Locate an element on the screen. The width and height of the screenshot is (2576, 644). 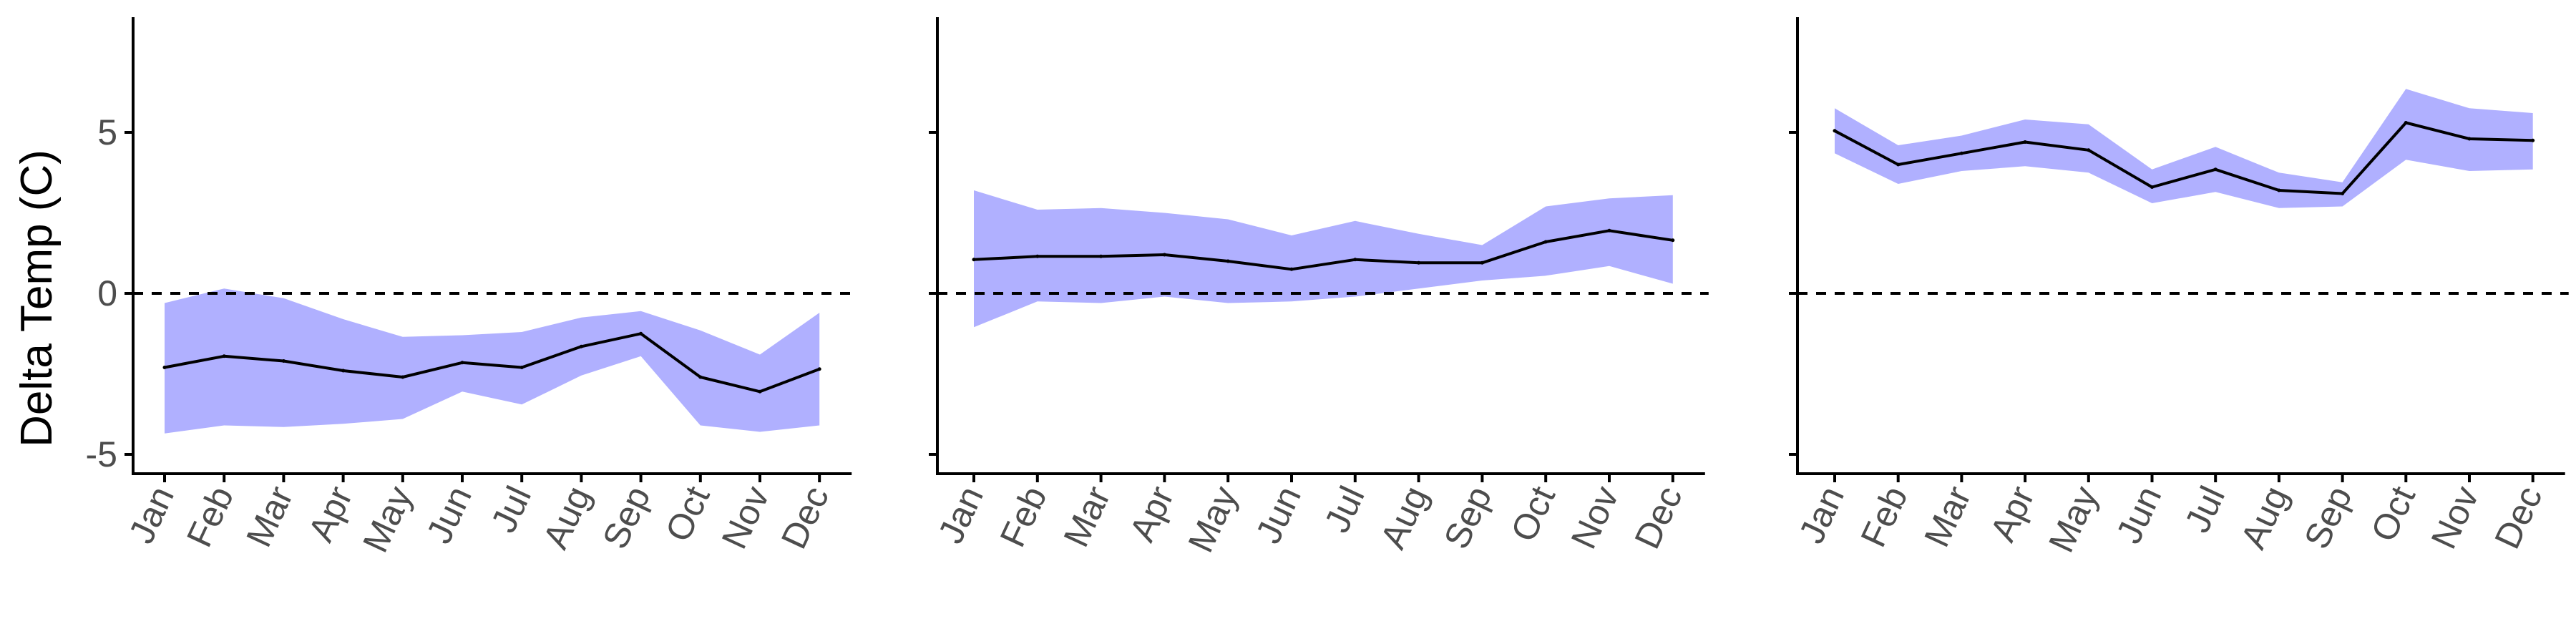
y-tick-label: -5 is located at coordinates (101, 454).